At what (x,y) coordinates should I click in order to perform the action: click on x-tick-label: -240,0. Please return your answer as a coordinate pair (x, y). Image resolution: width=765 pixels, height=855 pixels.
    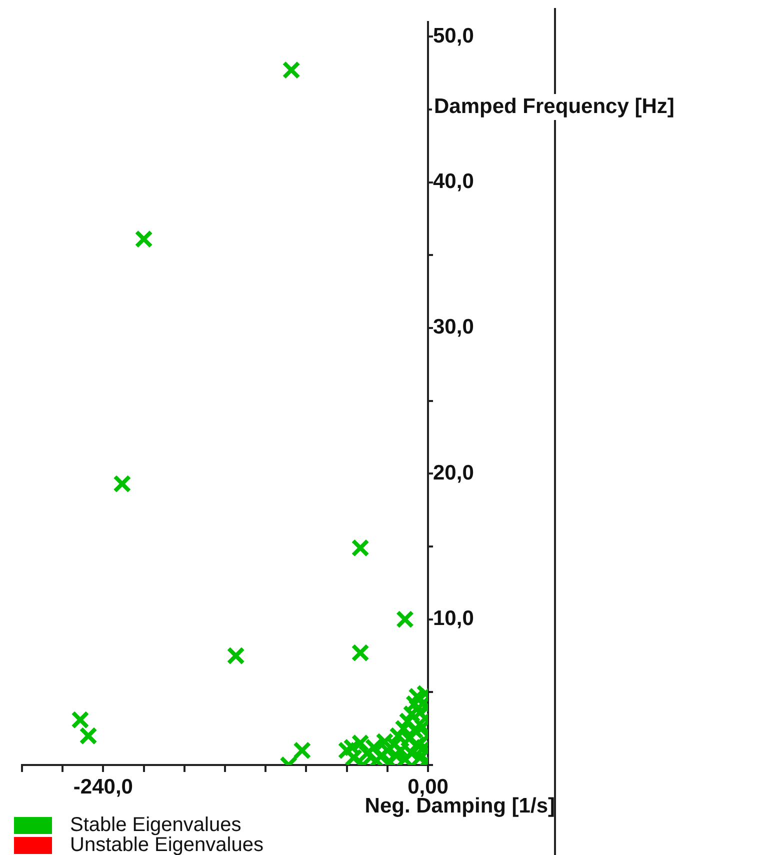
    Looking at the image, I should click on (103, 786).